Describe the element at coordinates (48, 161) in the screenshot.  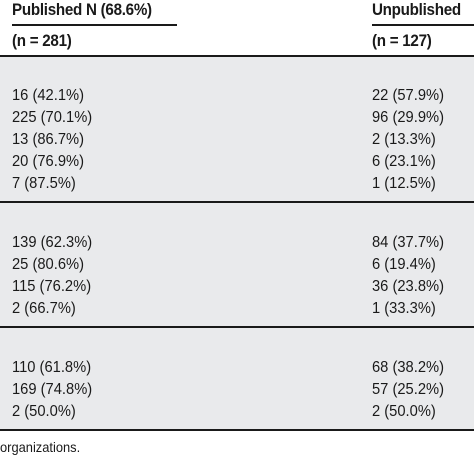
I see `cell-published: 20 (76.9%)` at that location.